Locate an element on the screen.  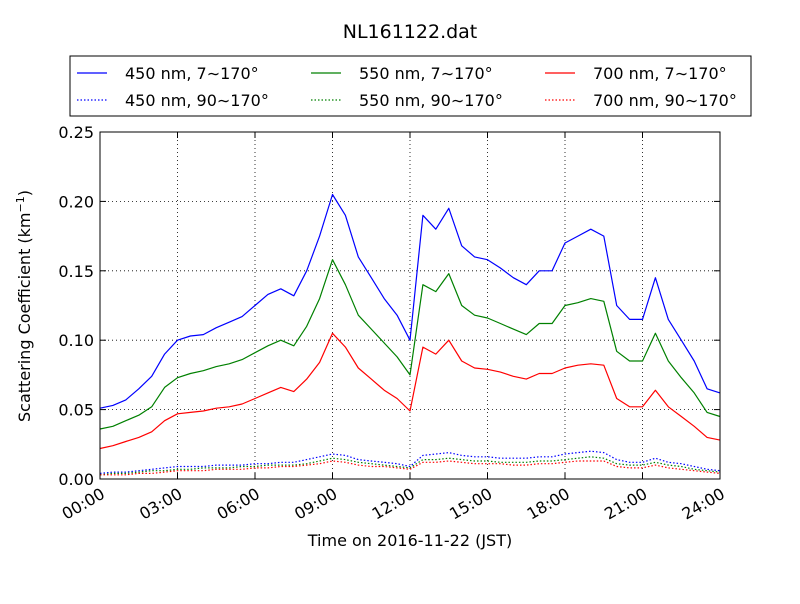
y-tick-label: 0.00 is located at coordinates (76, 479).